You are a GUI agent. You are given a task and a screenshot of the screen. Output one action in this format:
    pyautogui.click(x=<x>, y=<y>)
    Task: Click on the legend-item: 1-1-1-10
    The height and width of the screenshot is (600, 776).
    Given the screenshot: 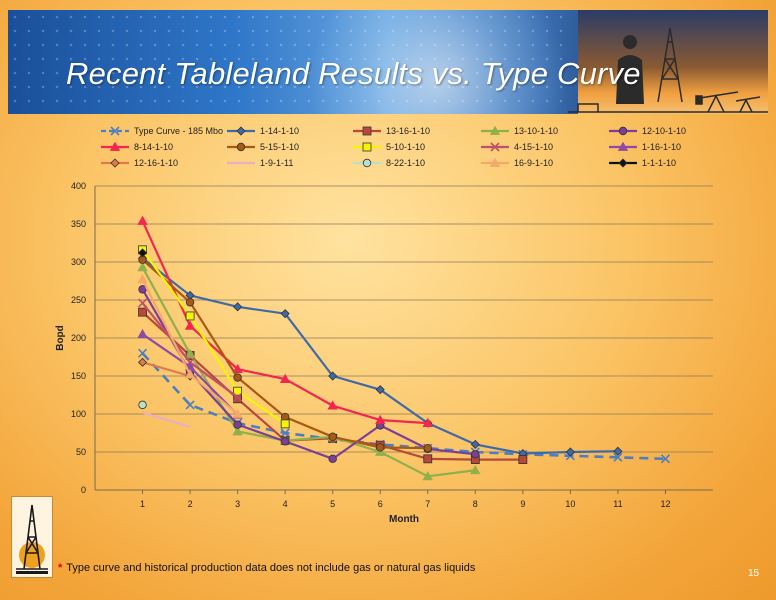 What is the action you would take?
    pyautogui.click(x=642, y=163)
    